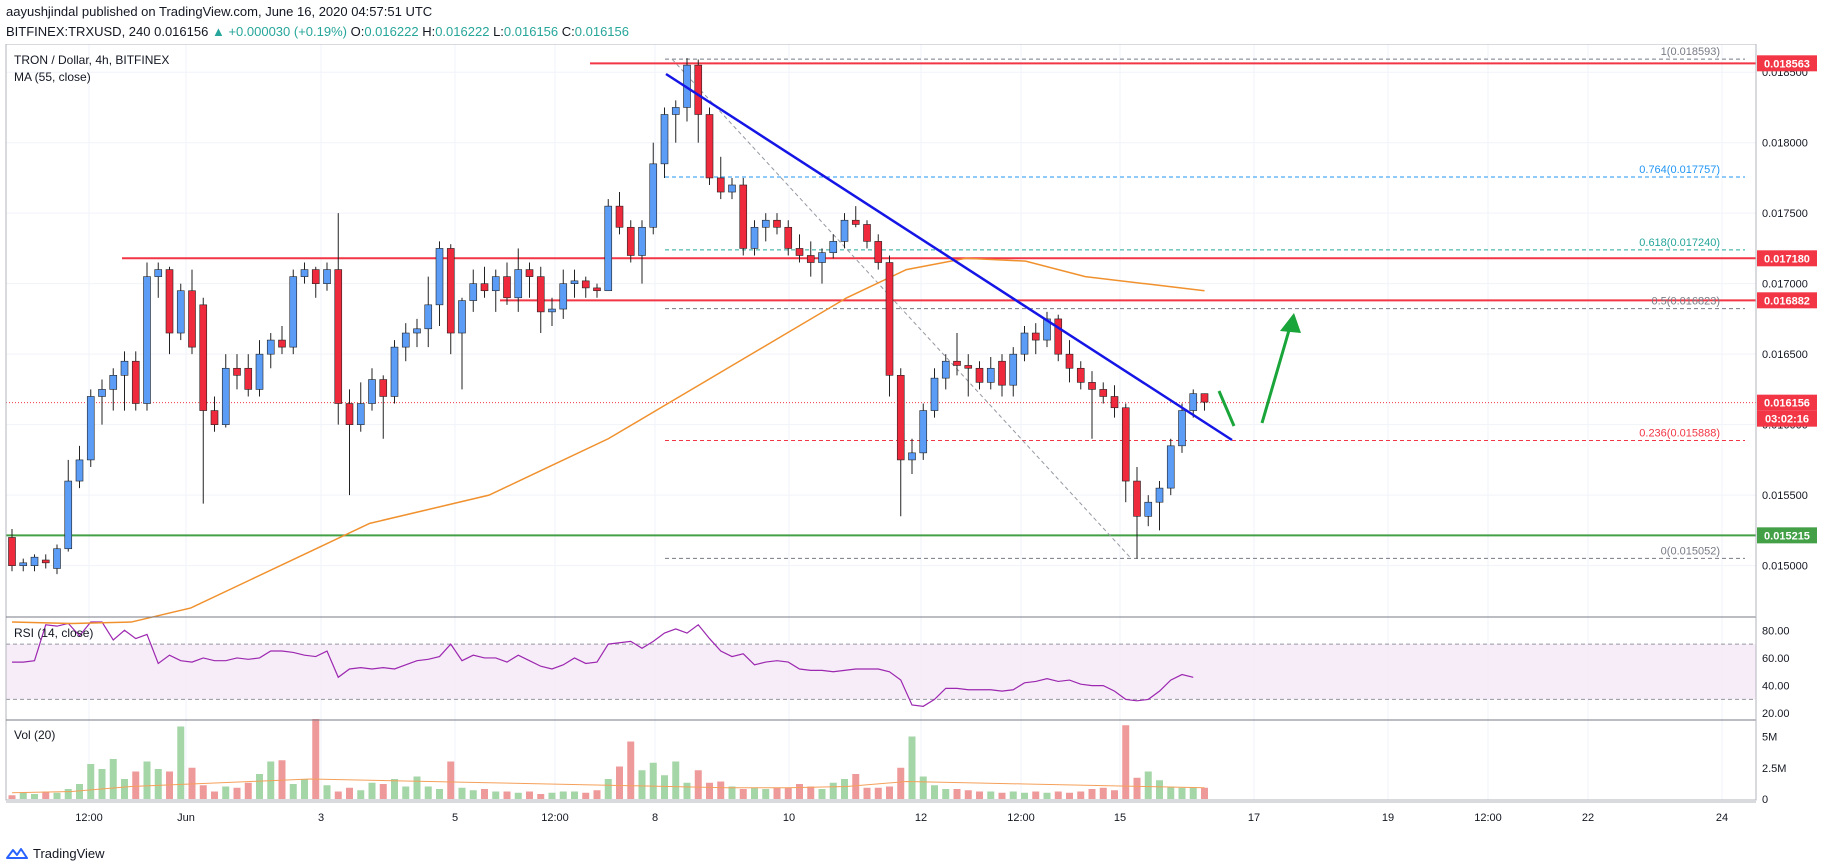 Image resolution: width=1828 pixels, height=868 pixels. I want to click on tradingview-footer: TradingView, so click(55, 853).